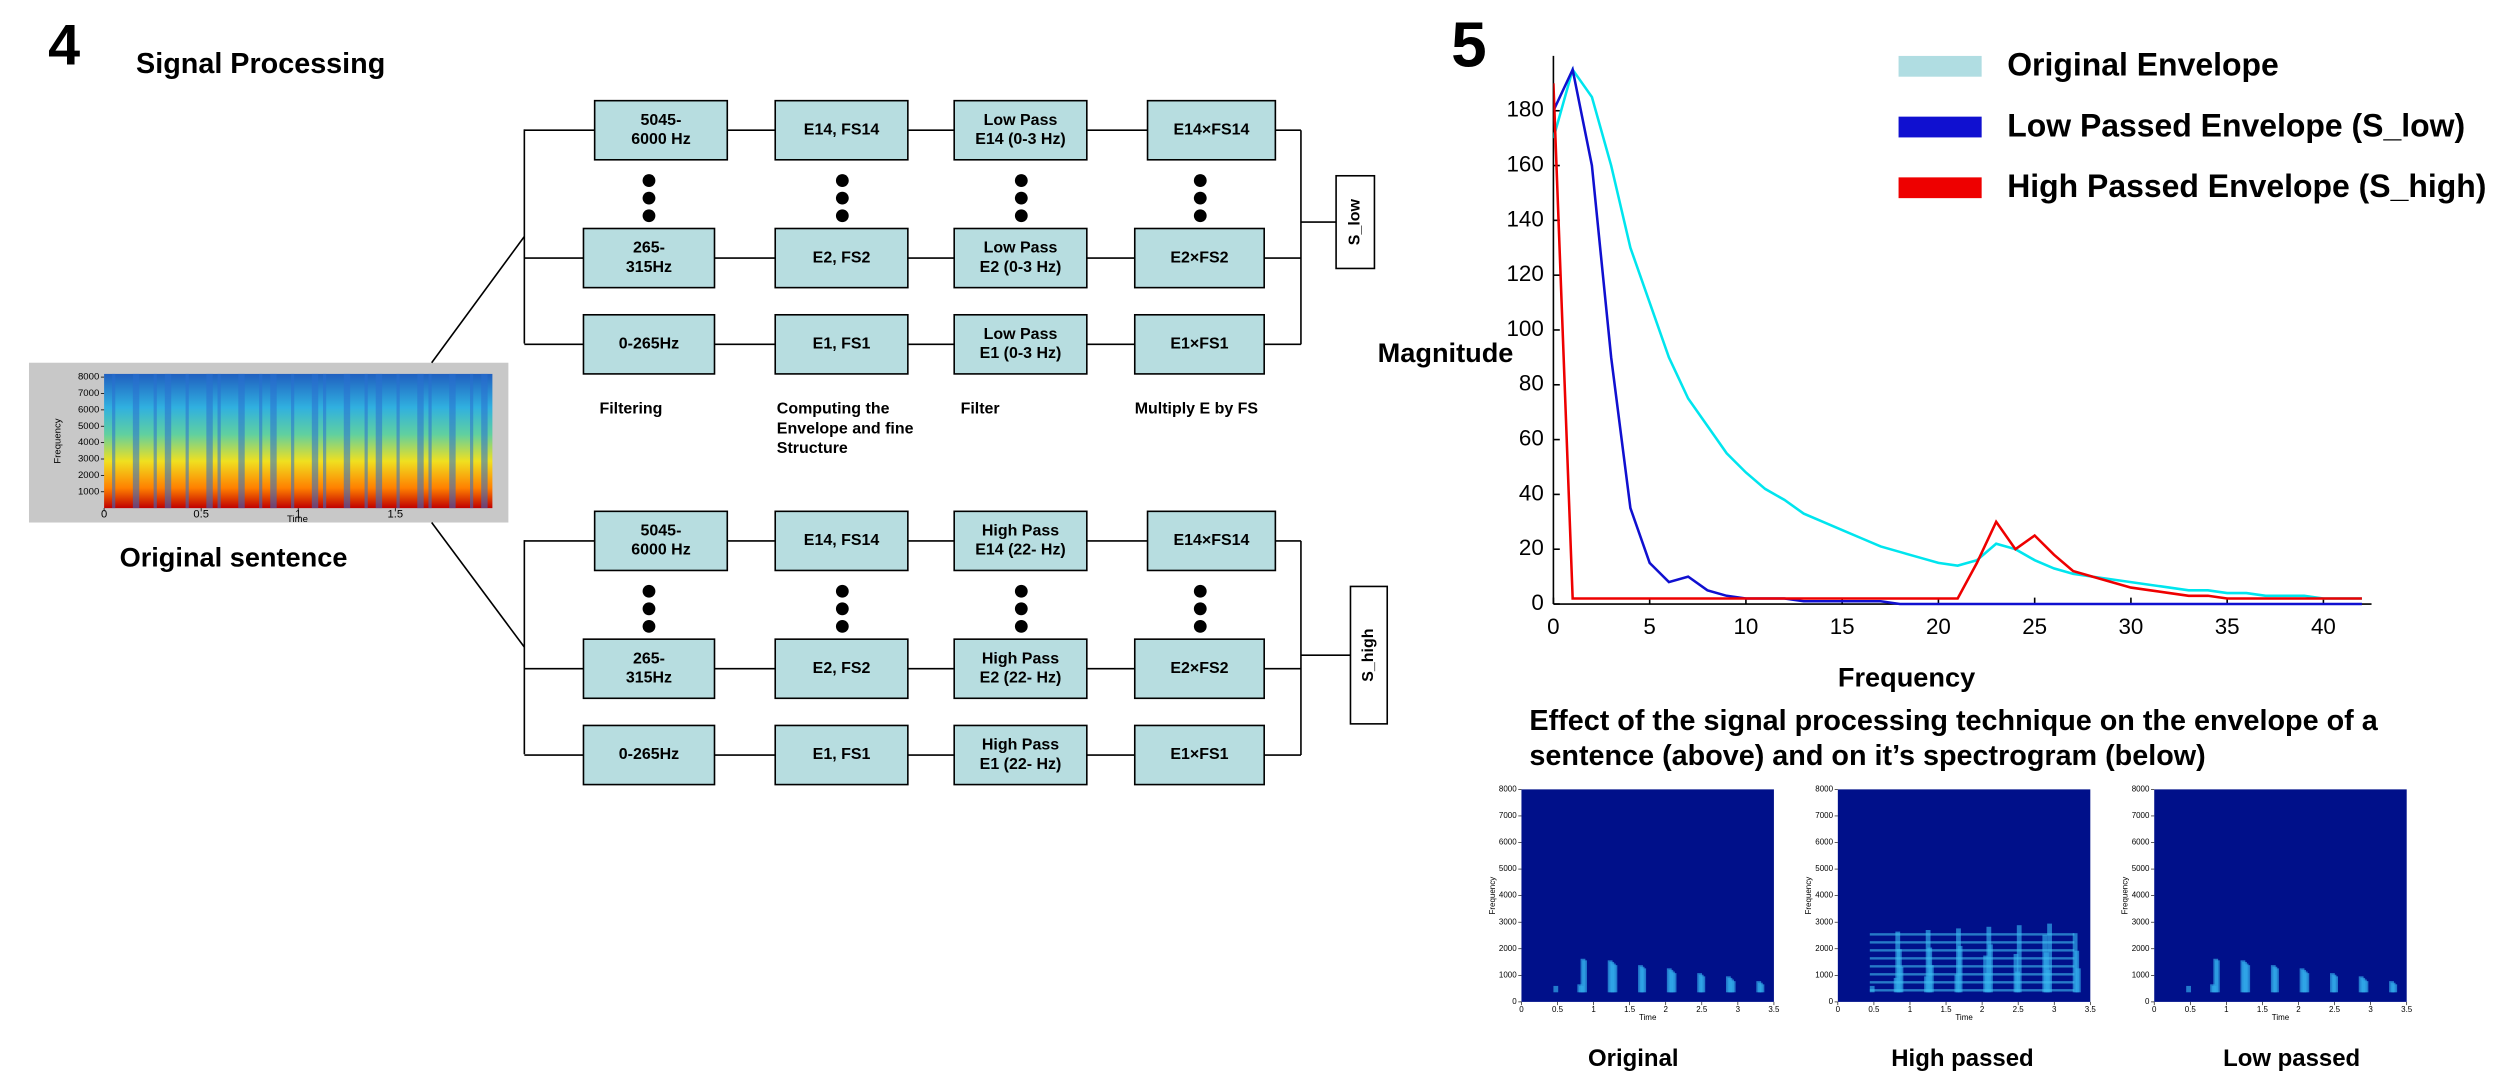  What do you see at coordinates (2291, 1058) in the screenshot?
I see `spectrogram-caption: Low passed` at bounding box center [2291, 1058].